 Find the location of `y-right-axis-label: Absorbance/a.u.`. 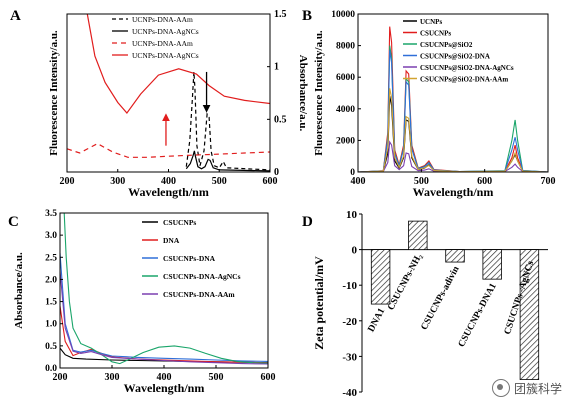

y-right-axis-label: Absorbance/a.u. is located at coordinates (303, 93).